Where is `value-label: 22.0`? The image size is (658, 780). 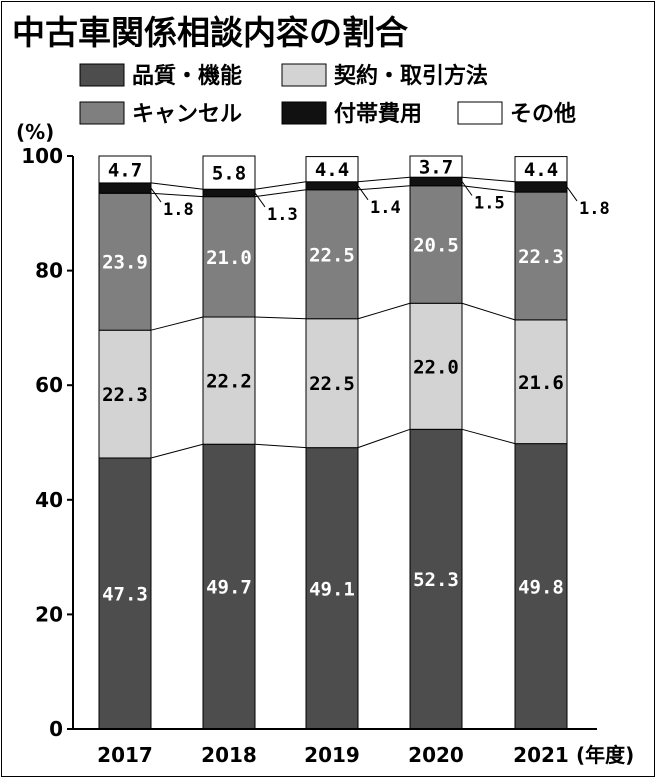 value-label: 22.0 is located at coordinates (436, 367).